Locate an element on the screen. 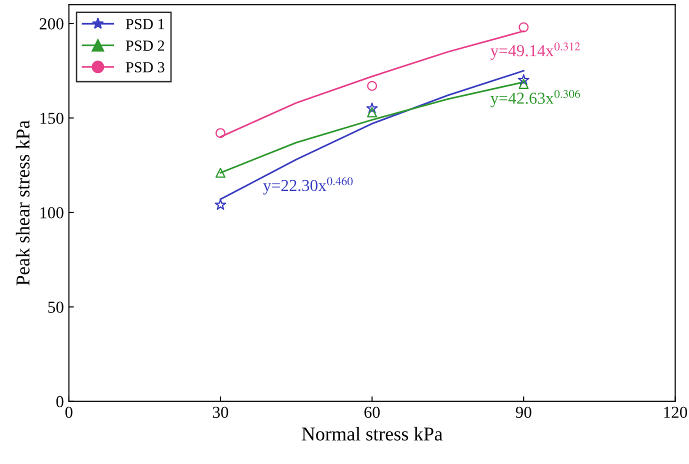 The image size is (689, 464). x-tick-label: 0 is located at coordinates (68, 412).